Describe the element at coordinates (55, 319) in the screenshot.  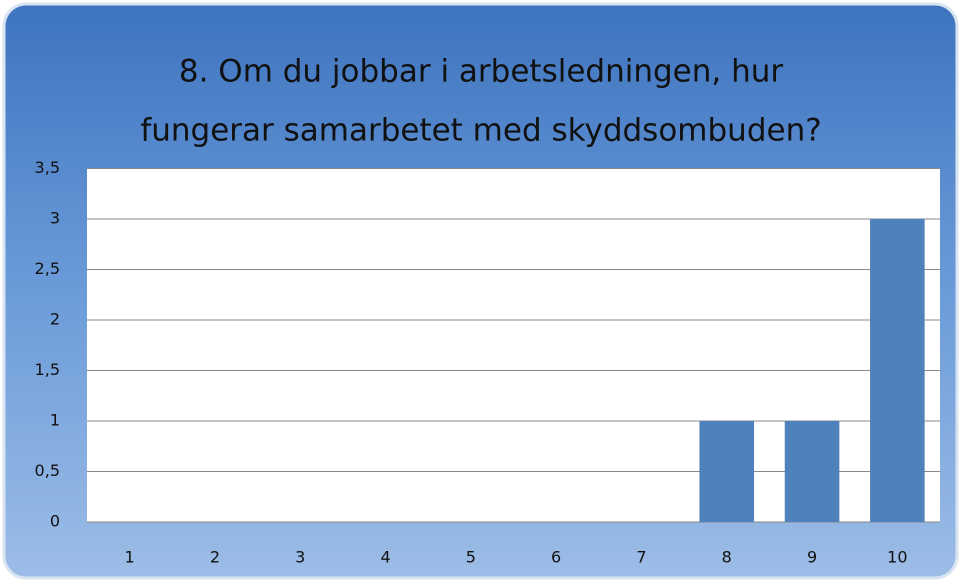
I see `y-tick-label: 2` at that location.